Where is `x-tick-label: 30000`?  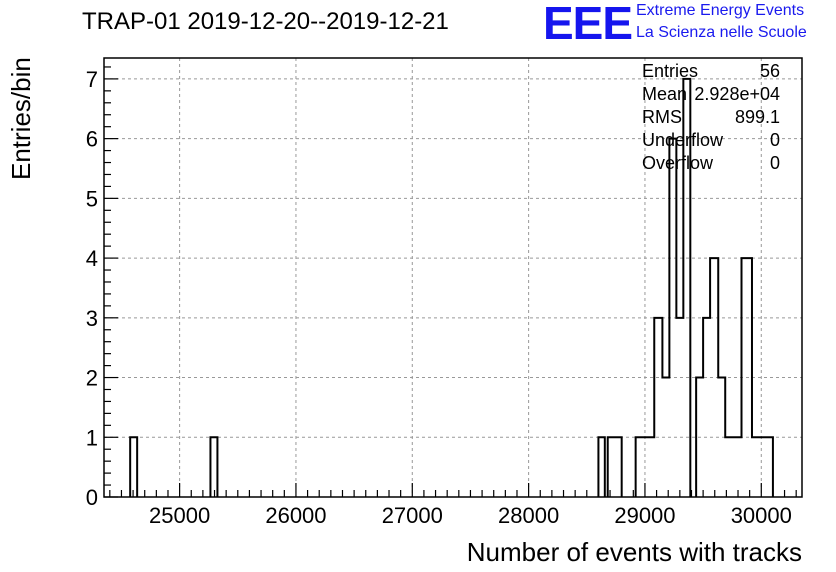 x-tick-label: 30000 is located at coordinates (761, 515).